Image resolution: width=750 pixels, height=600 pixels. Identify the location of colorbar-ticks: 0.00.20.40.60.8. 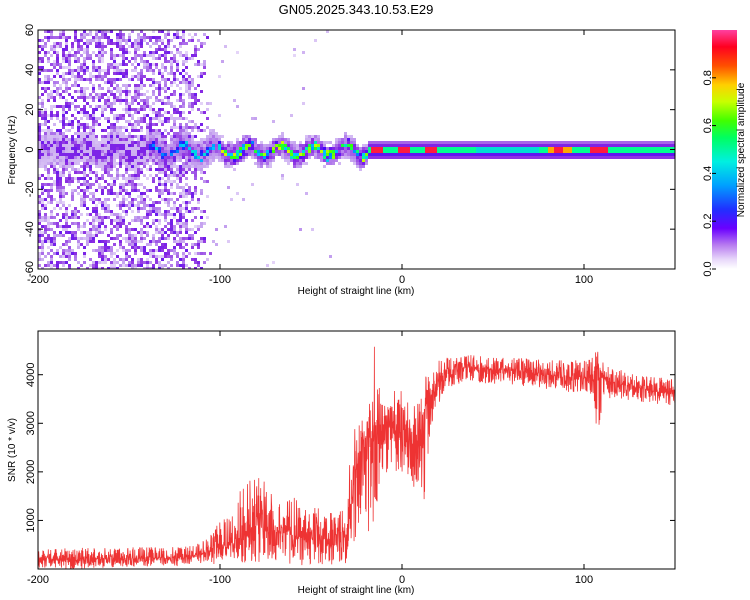
(709, 173).